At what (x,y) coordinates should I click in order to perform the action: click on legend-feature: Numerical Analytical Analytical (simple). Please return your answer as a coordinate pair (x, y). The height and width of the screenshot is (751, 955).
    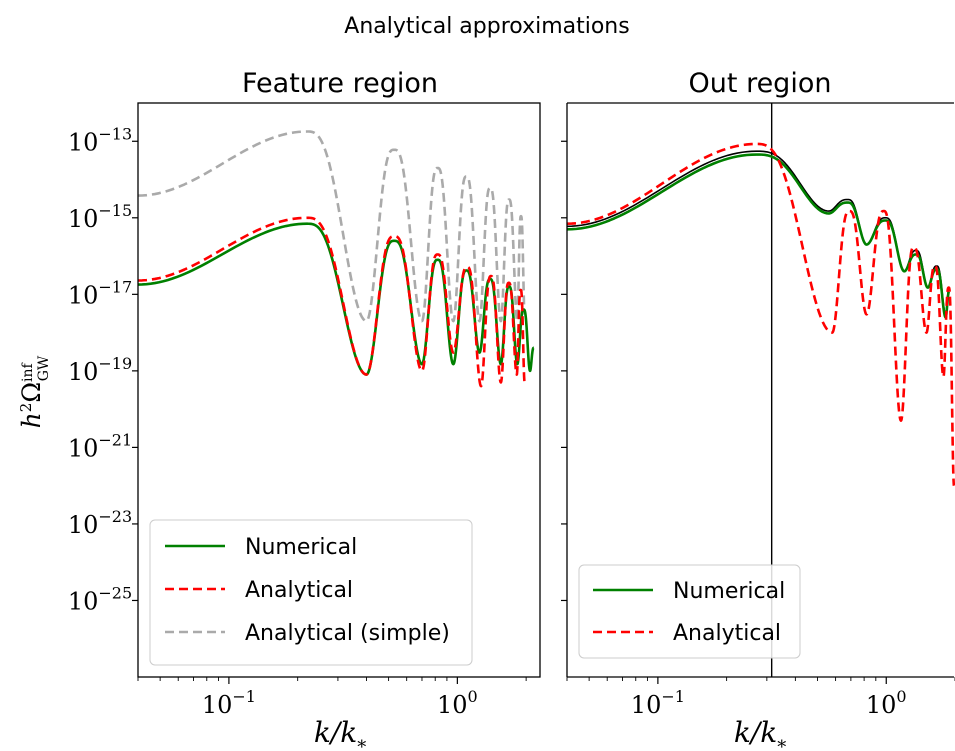
    Looking at the image, I should click on (311, 592).